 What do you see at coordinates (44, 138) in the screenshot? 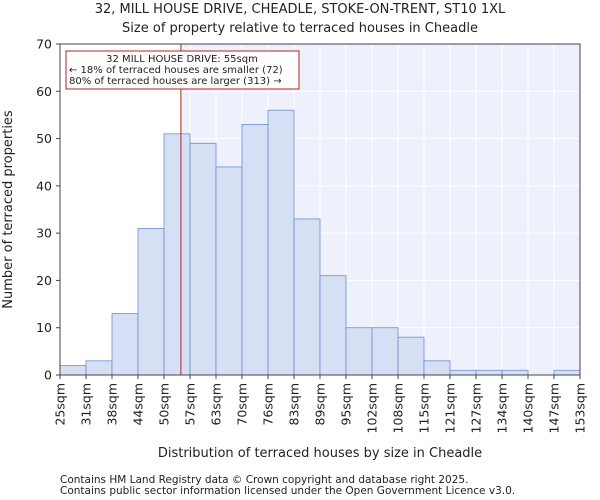
I see `y-tick-label: 50` at bounding box center [44, 138].